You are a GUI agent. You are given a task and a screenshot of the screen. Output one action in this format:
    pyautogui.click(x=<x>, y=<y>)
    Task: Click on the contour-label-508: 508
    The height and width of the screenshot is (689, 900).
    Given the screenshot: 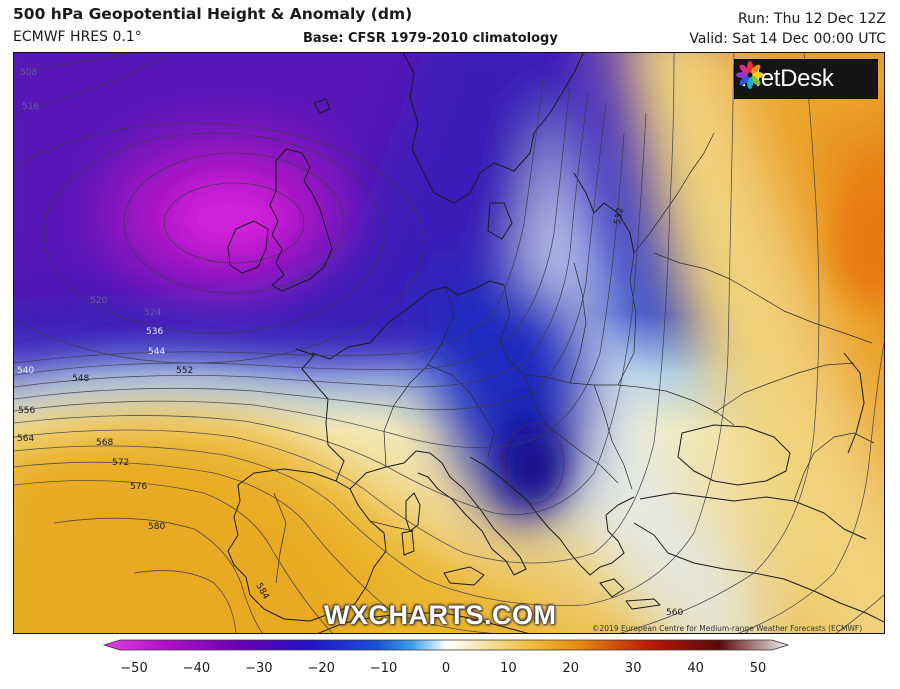 What is the action you would take?
    pyautogui.click(x=28, y=73)
    